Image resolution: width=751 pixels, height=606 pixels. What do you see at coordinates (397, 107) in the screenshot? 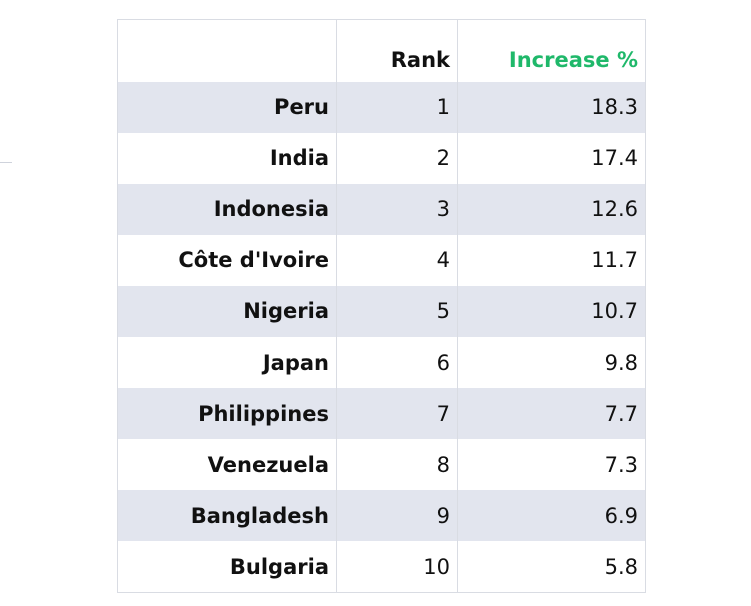
I see `rank-cell: 1` at bounding box center [397, 107].